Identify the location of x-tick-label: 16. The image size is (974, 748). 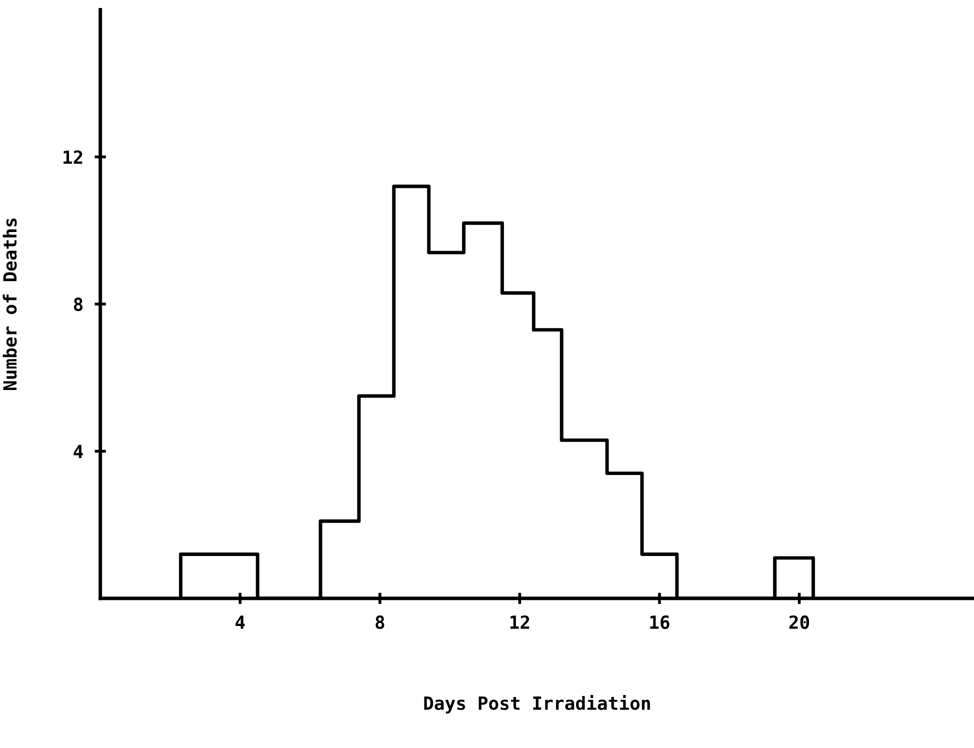
(660, 622).